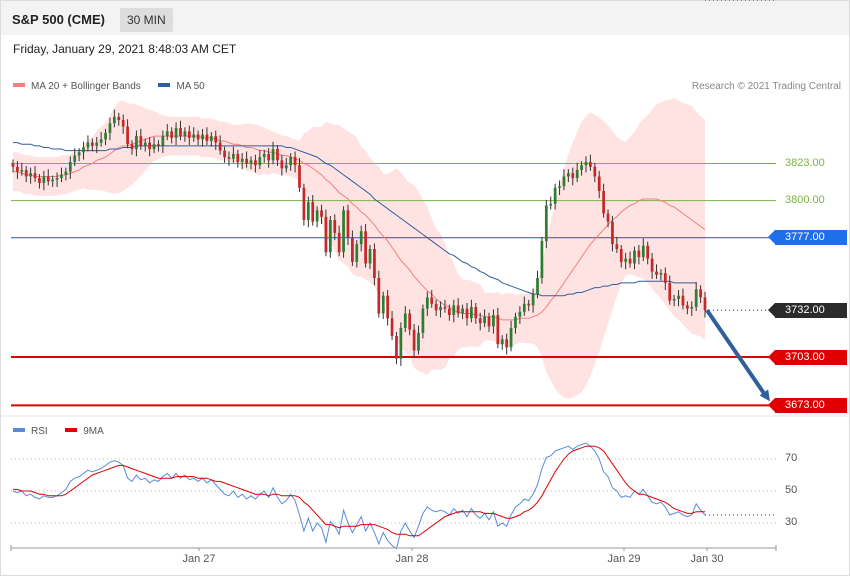  Describe the element at coordinates (199, 559) in the screenshot. I see `x-tick-label: Jan 27` at that location.